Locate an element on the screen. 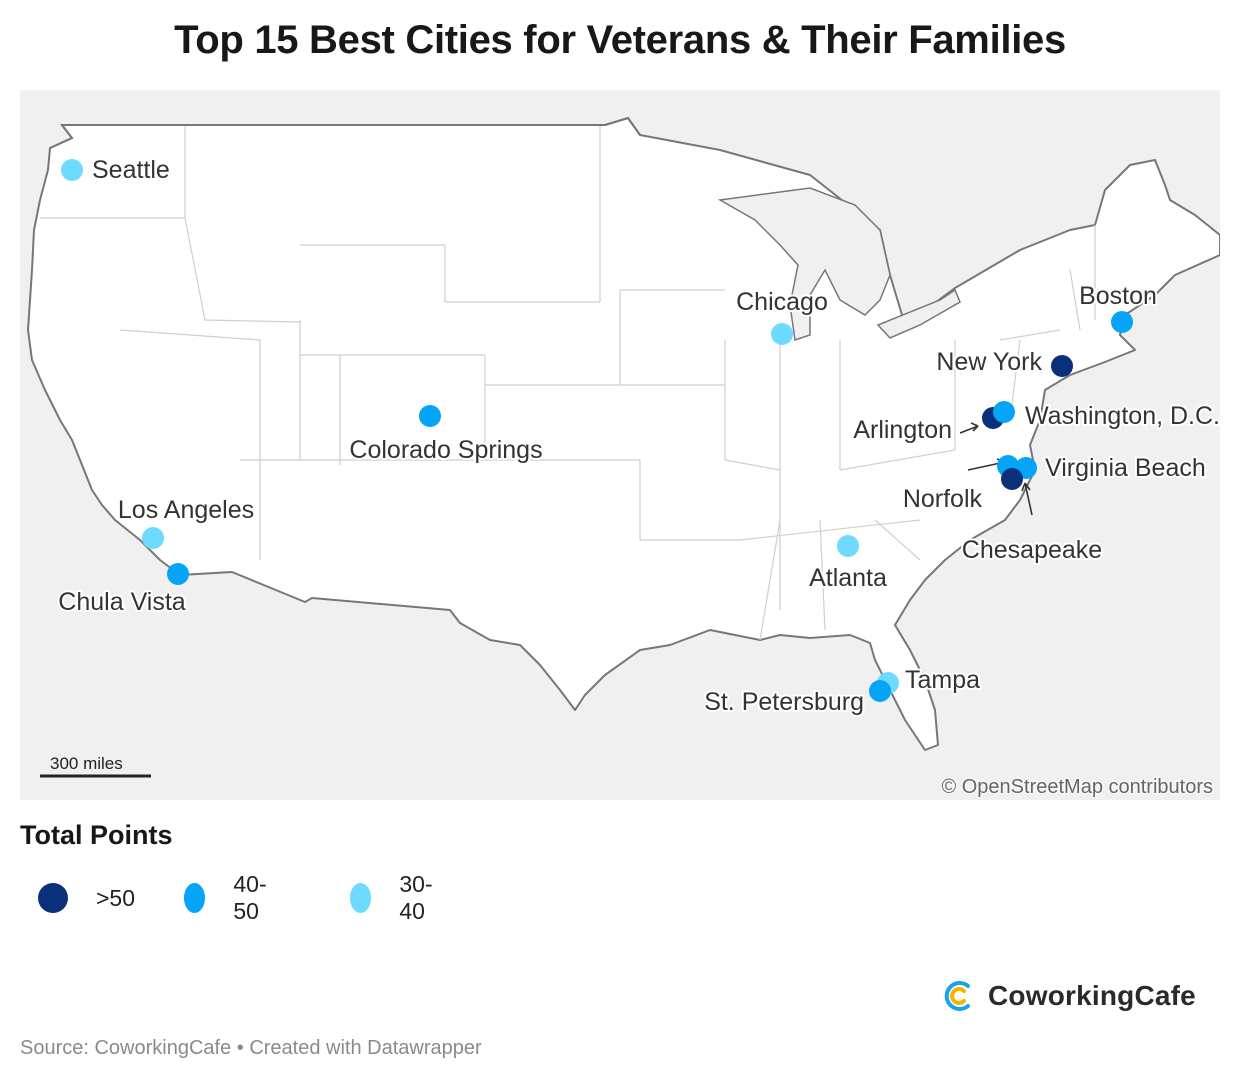 This screenshot has width=1240, height=1084. city-label-virginia-beach: Virginia Beach is located at coordinates (1125, 468).